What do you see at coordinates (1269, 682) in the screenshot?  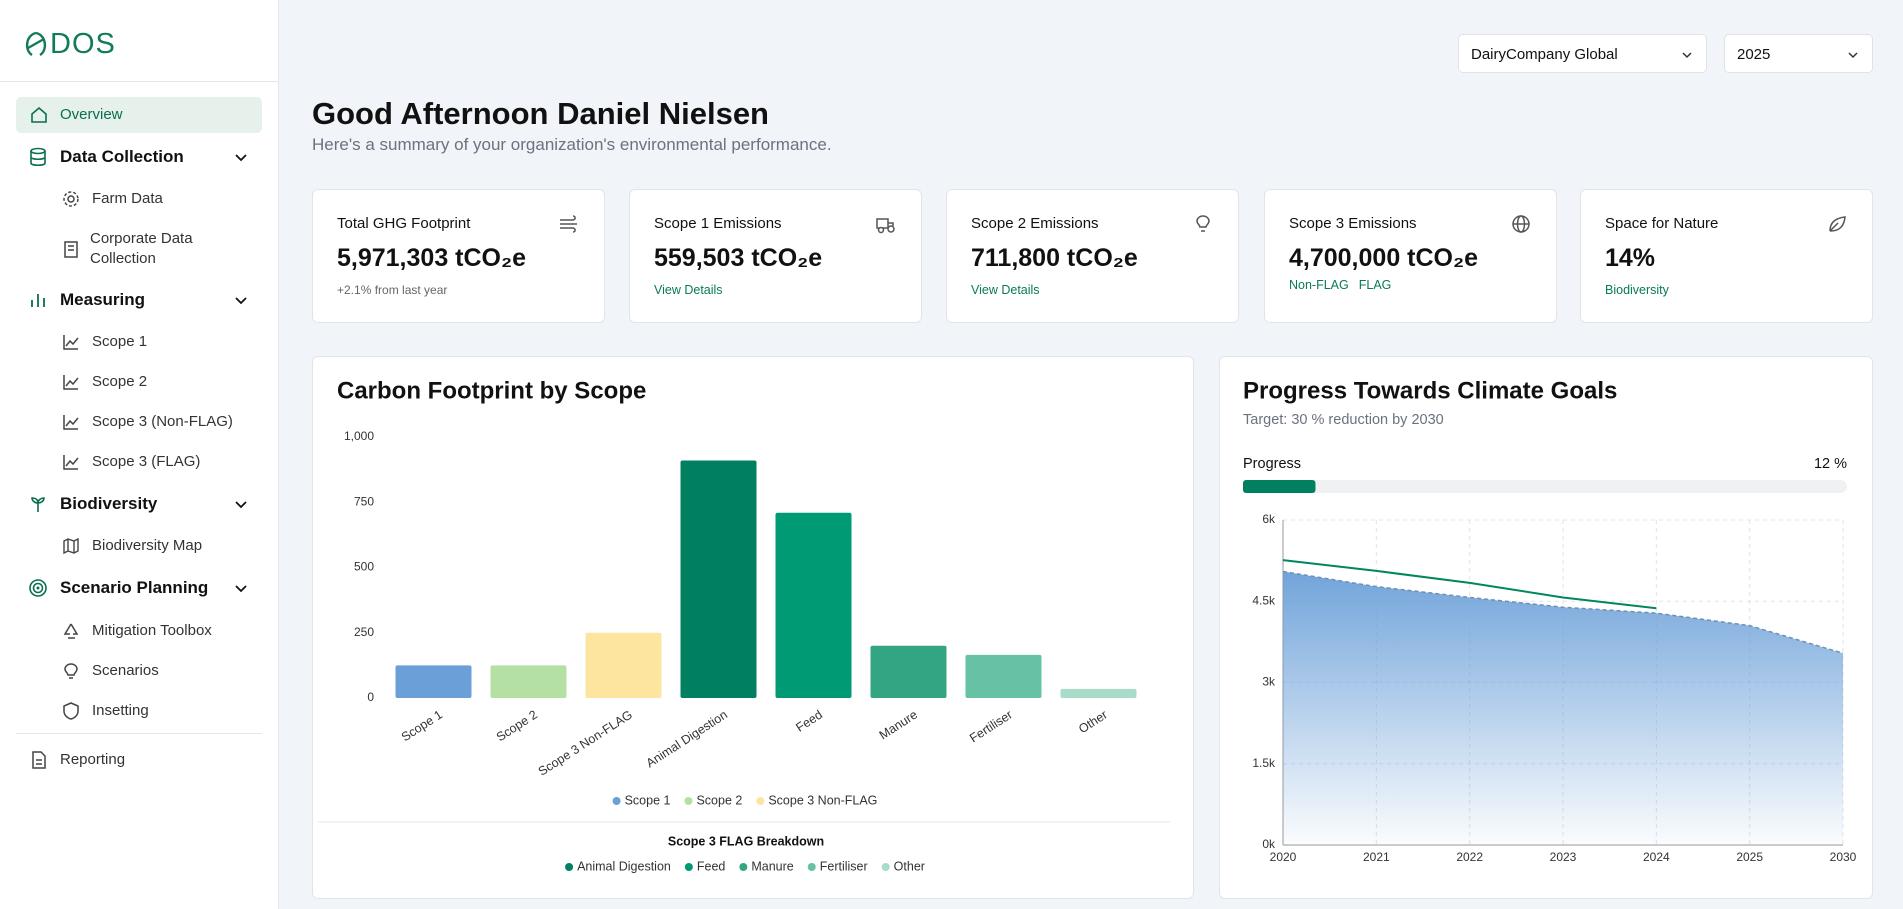 I see `y-tick-label: 3k` at bounding box center [1269, 682].